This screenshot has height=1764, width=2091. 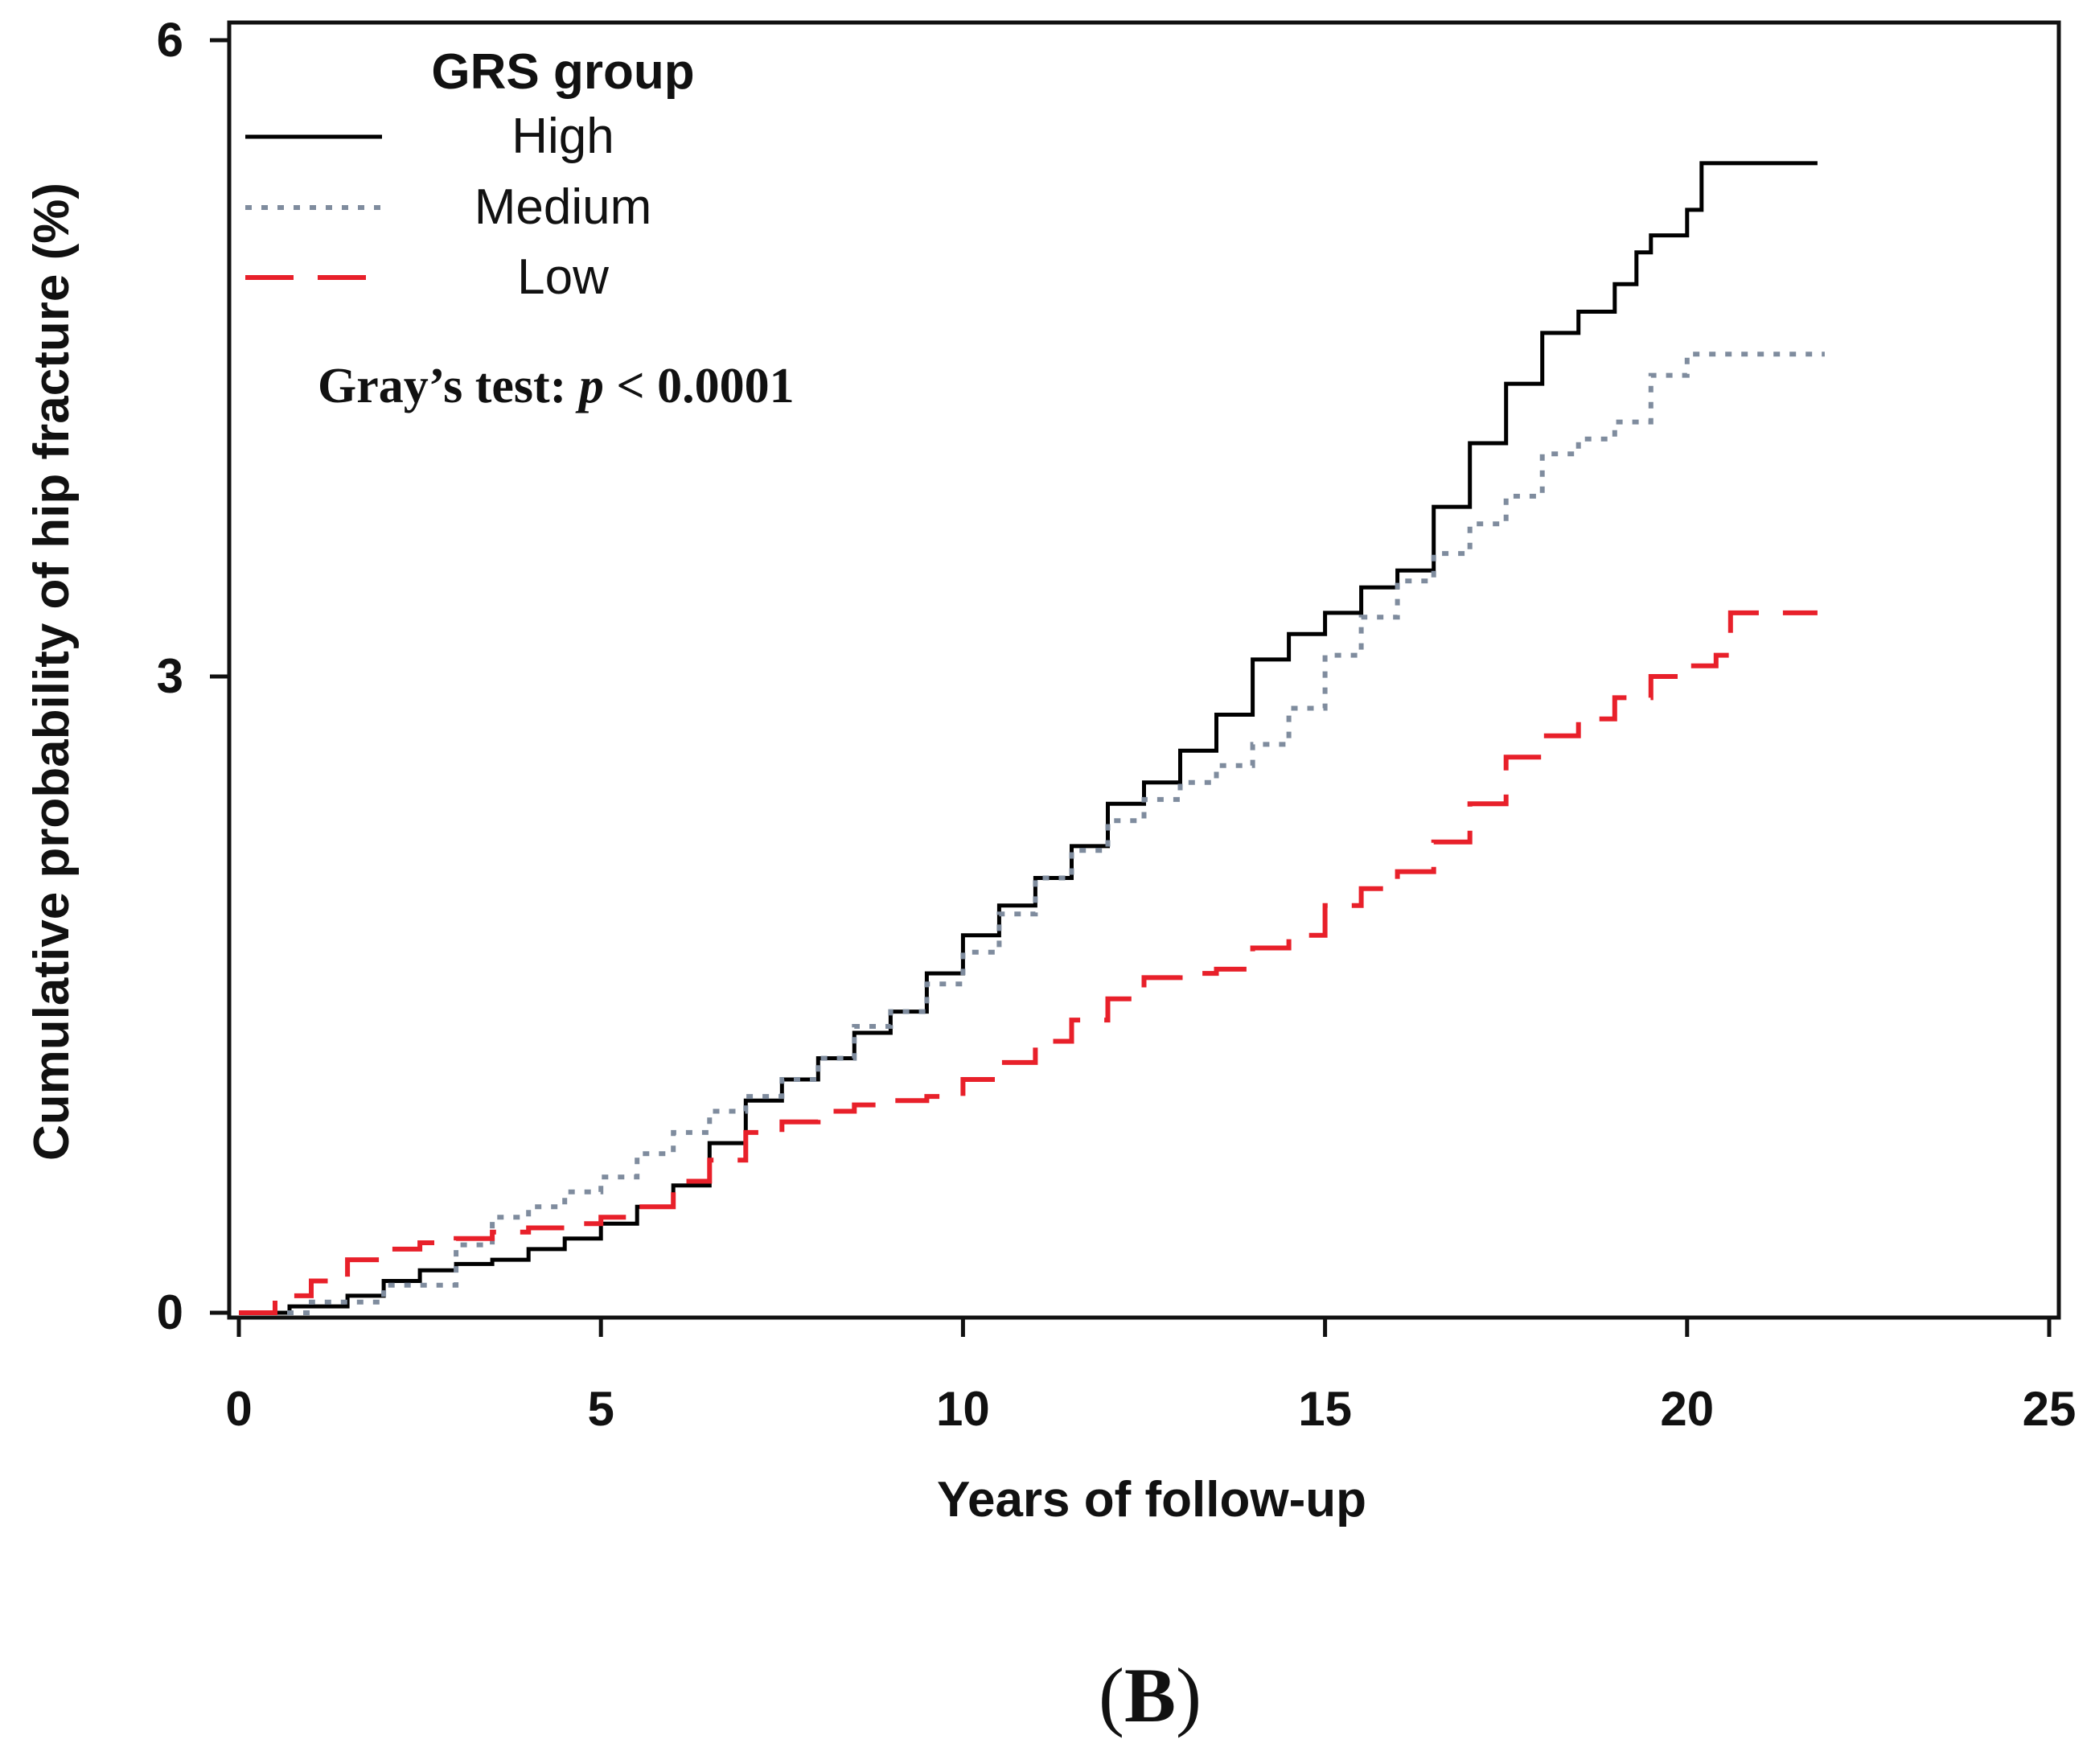 What do you see at coordinates (448, 386) in the screenshot?
I see `annotation-prefix: Gray’s test:` at bounding box center [448, 386].